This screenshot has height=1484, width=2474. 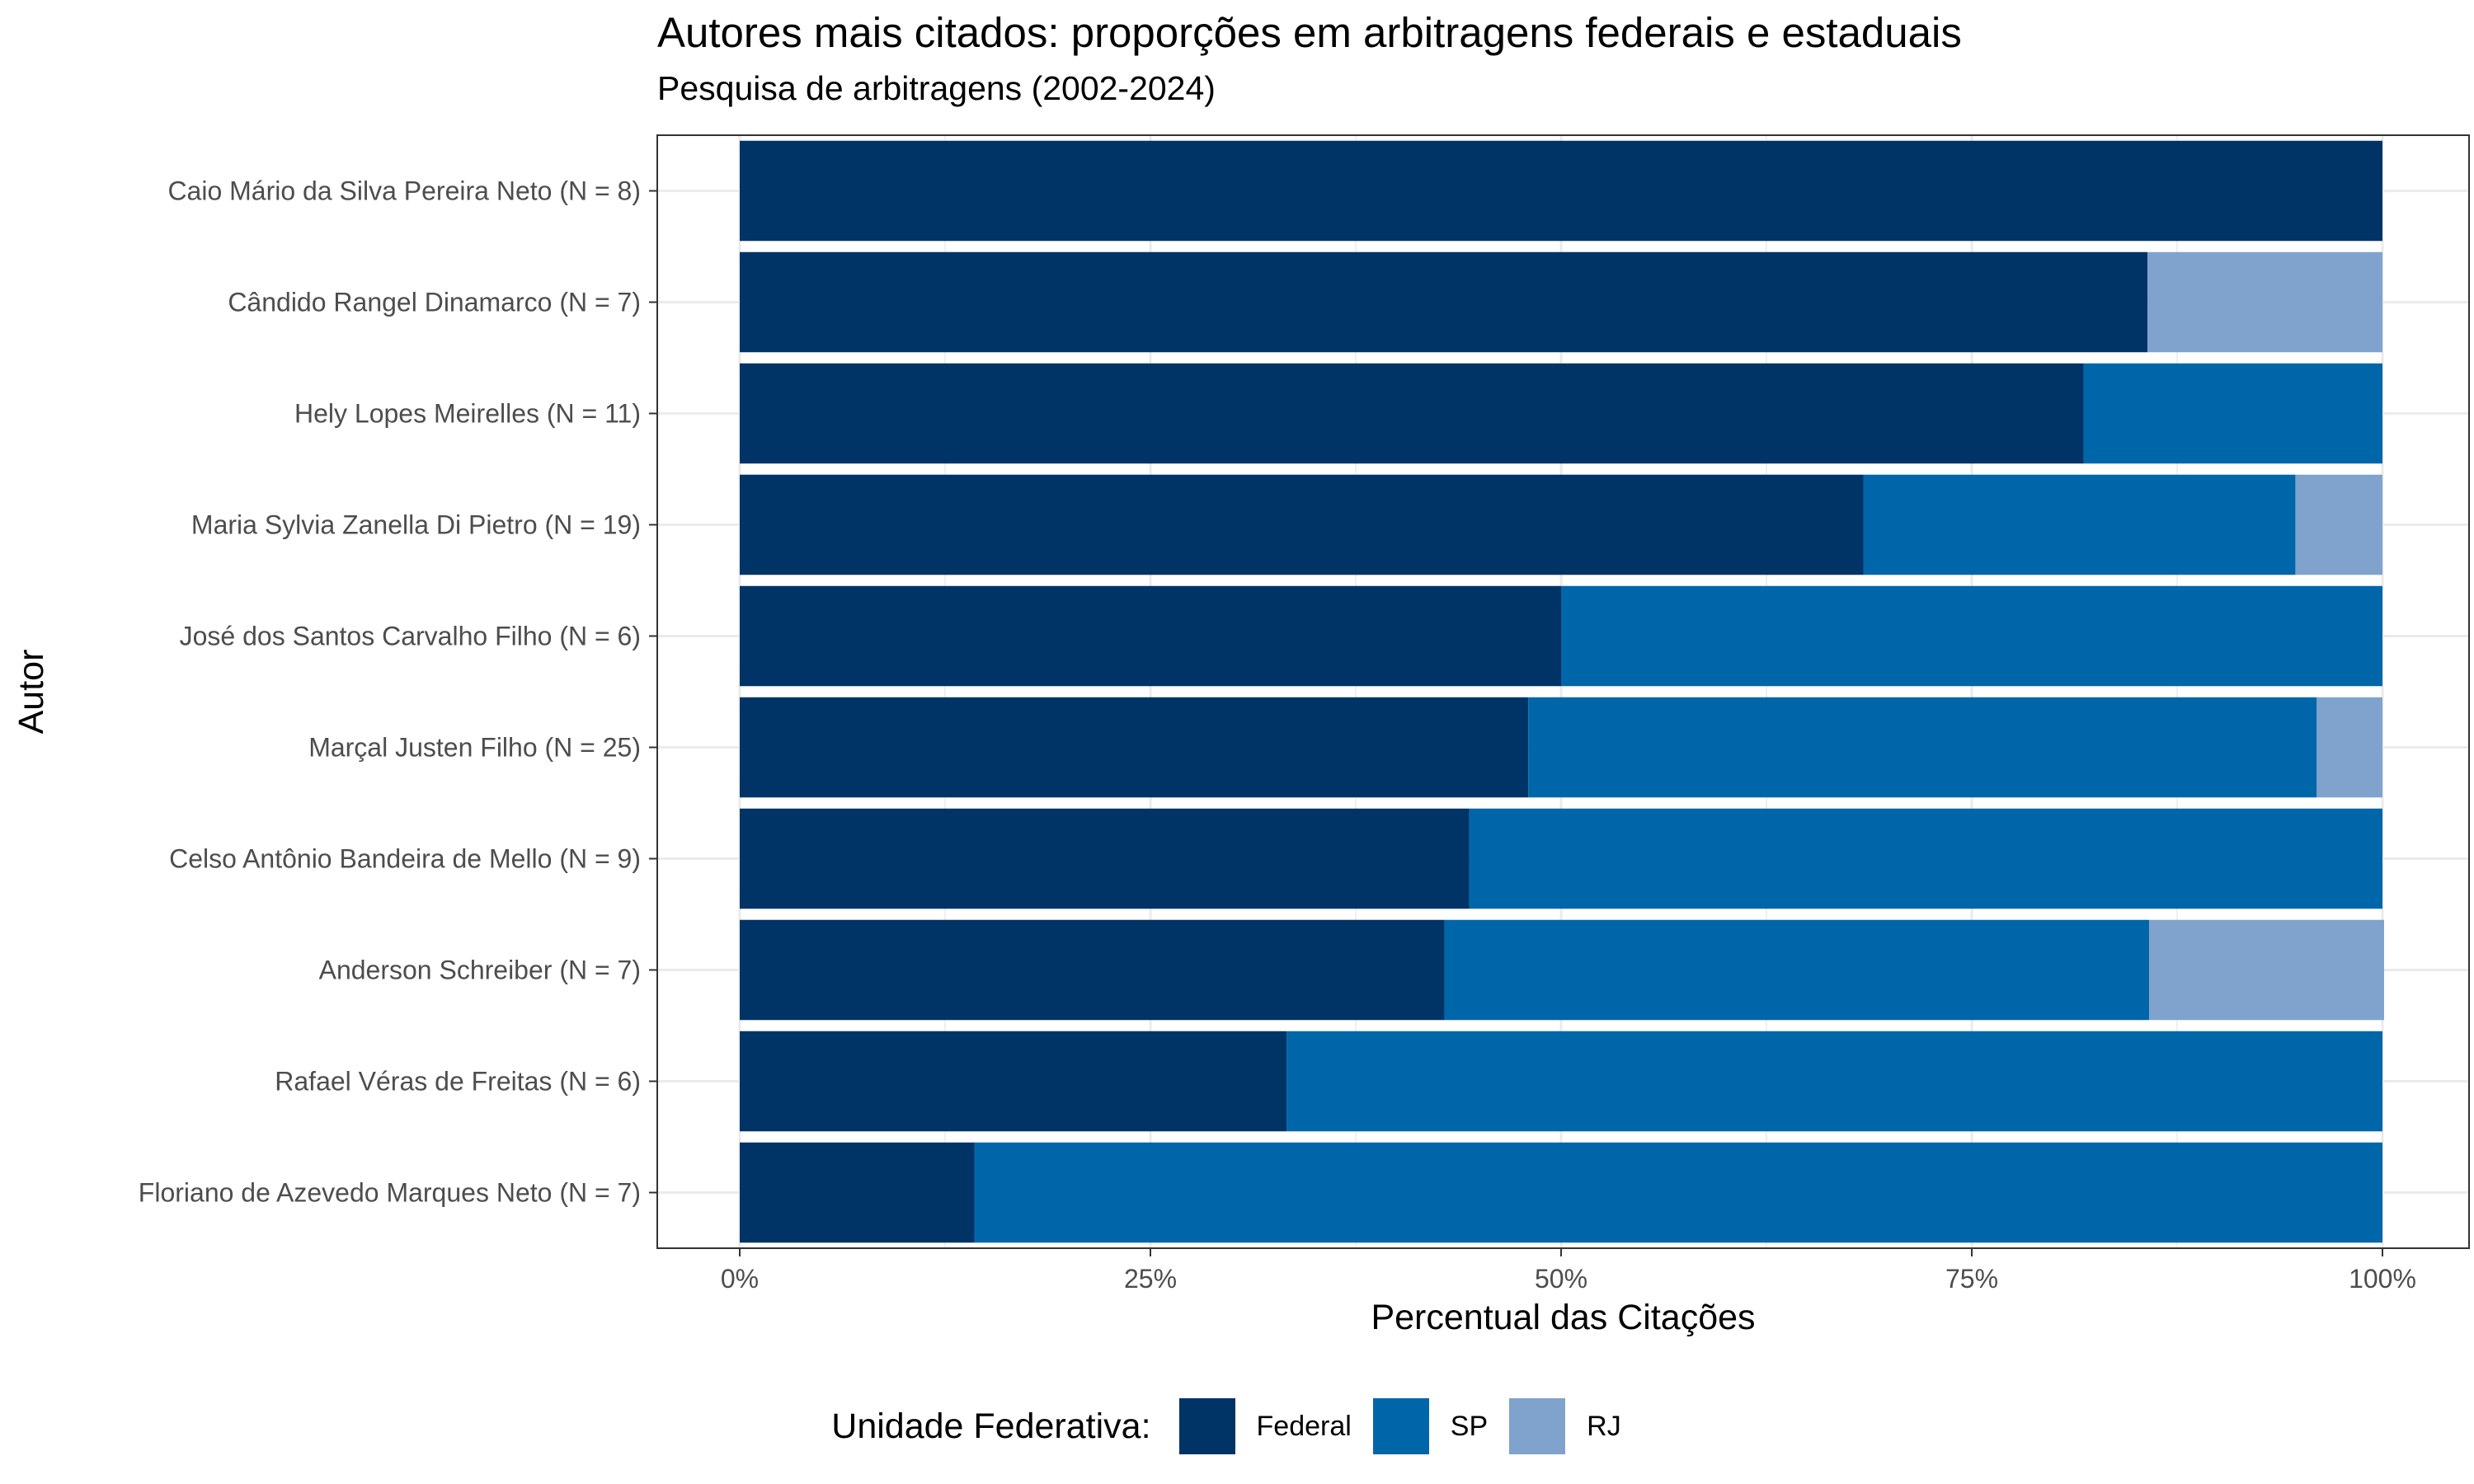 I want to click on legend-label-sp: SP, so click(x=1469, y=1426).